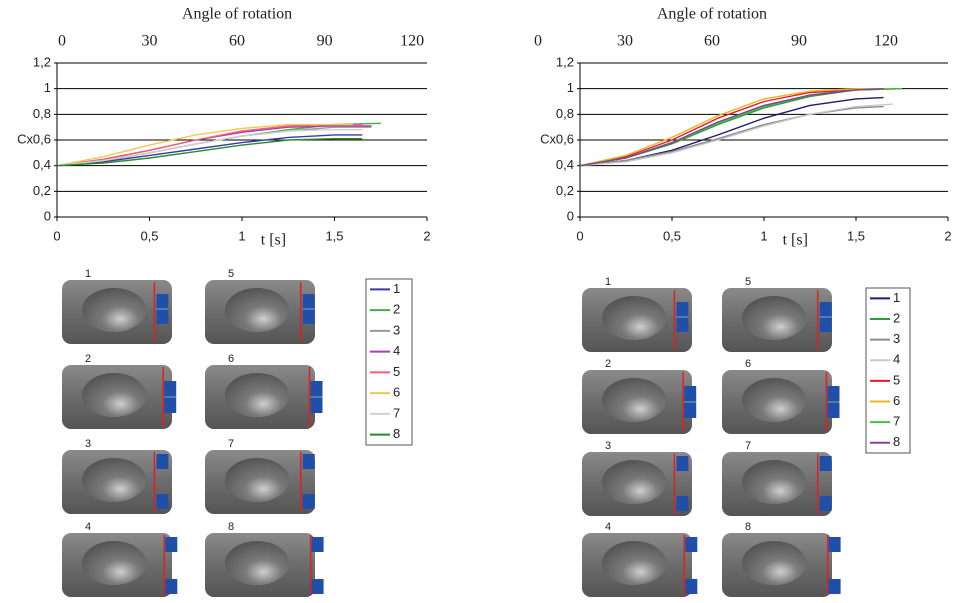 This screenshot has width=955, height=603. Describe the element at coordinates (548, 138) in the screenshot. I see `y-axis-label: Cx` at that location.